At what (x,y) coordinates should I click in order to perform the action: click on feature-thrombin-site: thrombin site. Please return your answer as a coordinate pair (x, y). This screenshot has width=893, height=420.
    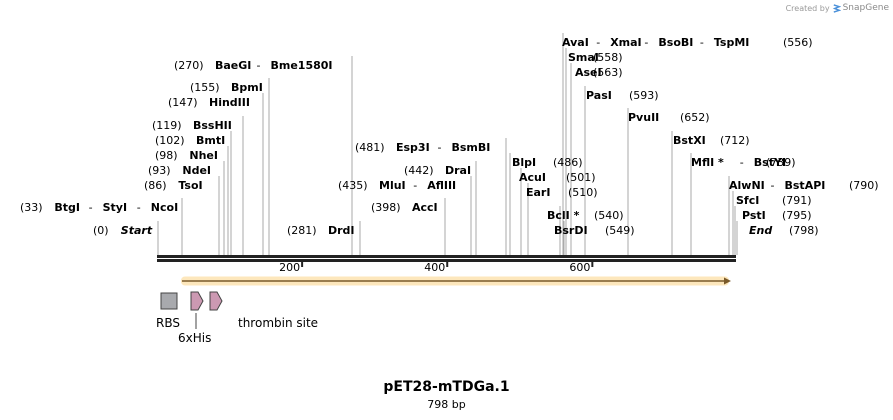
    Looking at the image, I should click on (263, 310).